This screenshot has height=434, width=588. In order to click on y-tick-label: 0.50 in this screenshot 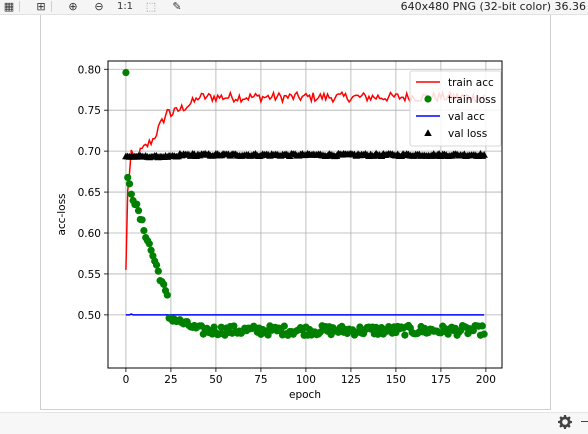, I will do `click(89, 316)`.